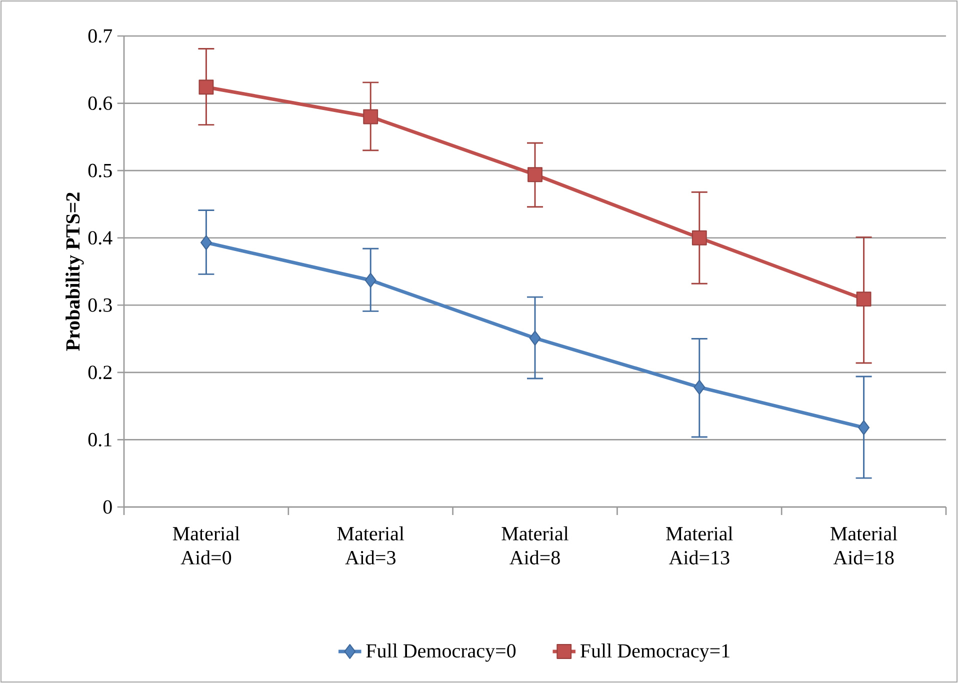 This screenshot has width=958, height=683. I want to click on y-tick-label: 0.5, so click(100, 171).